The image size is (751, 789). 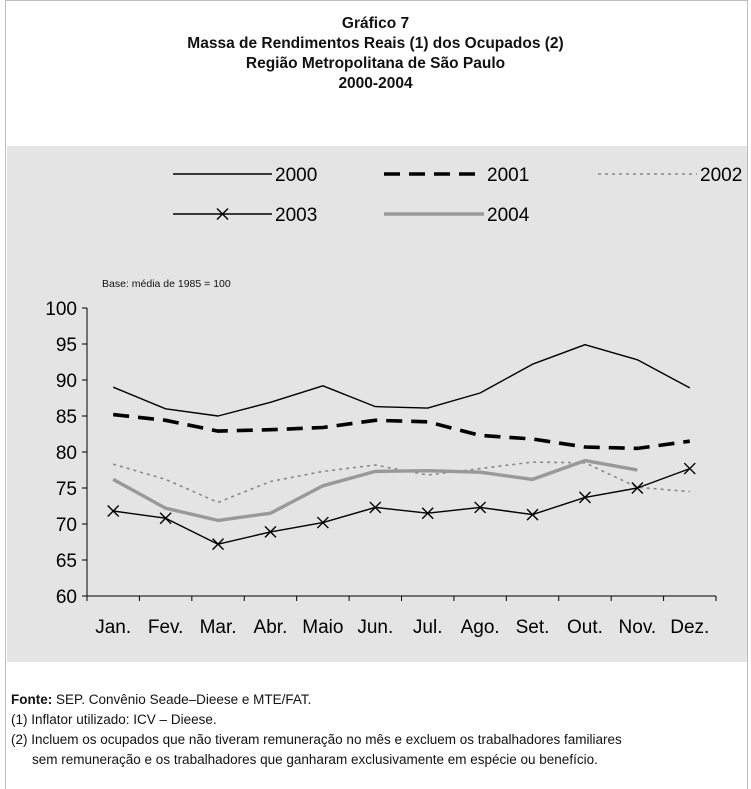 I want to click on y-tick-label-75: 75, so click(x=66, y=489).